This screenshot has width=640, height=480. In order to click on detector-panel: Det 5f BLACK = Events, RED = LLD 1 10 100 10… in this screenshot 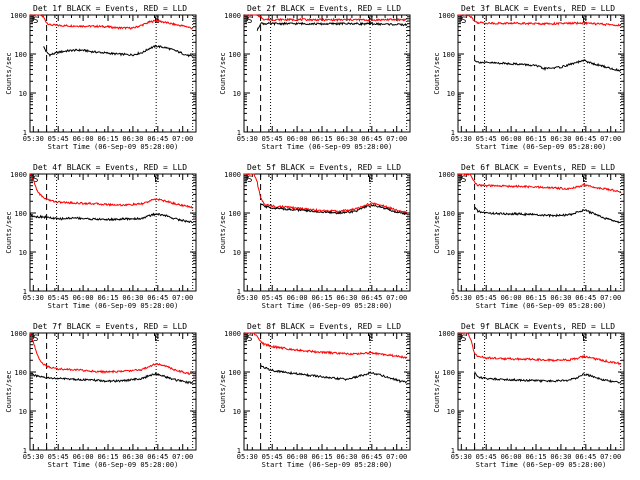, I will do `click(315, 236)`.